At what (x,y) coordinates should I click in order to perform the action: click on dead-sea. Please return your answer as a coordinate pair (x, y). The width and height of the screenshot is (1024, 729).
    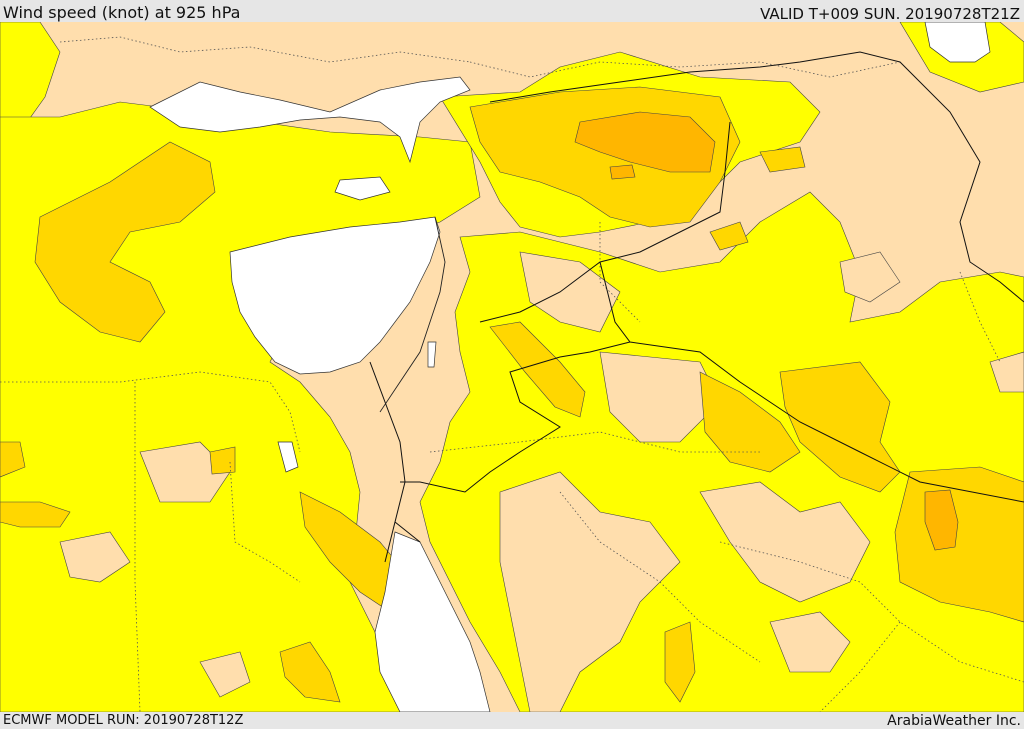
    Looking at the image, I should click on (432, 354).